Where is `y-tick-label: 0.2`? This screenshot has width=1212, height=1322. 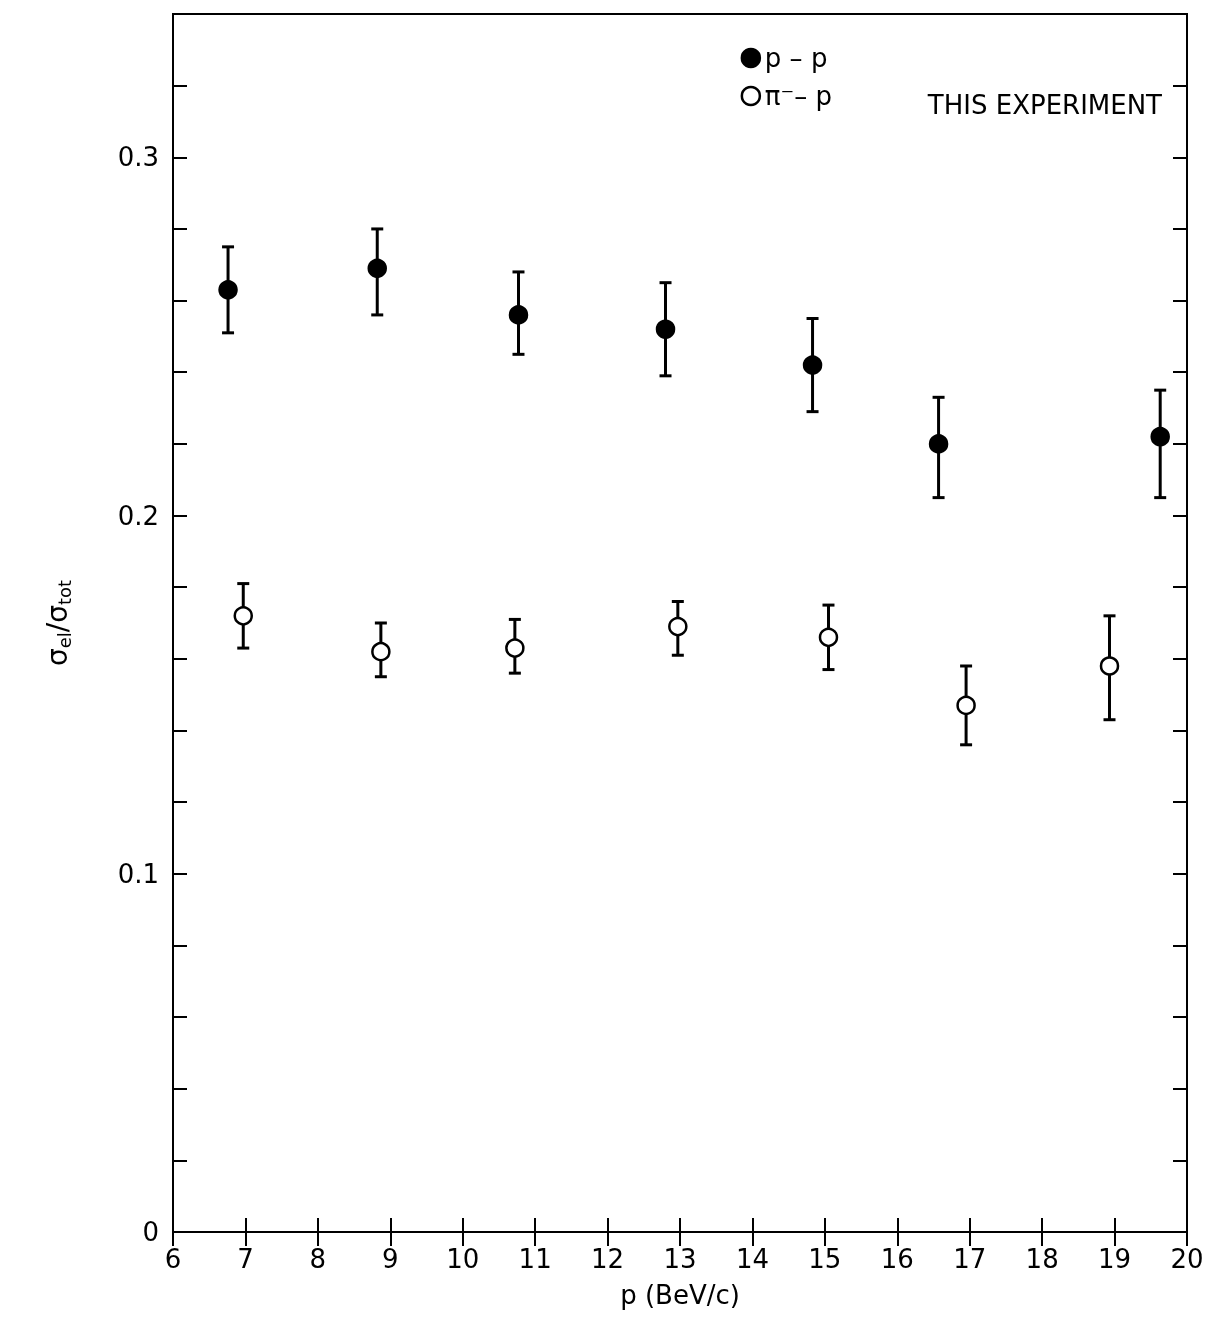 y-tick-label: 0.2 is located at coordinates (138, 515).